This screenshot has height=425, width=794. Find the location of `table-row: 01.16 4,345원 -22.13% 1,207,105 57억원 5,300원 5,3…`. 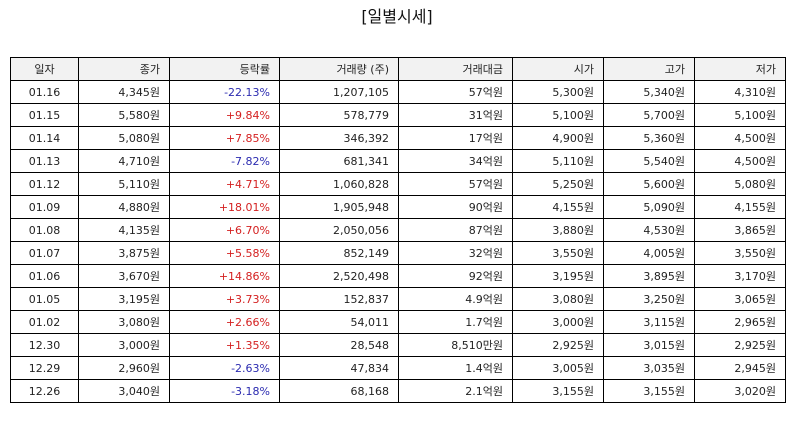

table-row: 01.16 4,345원 -22.13% 1,207,105 57억원 5,300원 5,3… is located at coordinates (398, 92).